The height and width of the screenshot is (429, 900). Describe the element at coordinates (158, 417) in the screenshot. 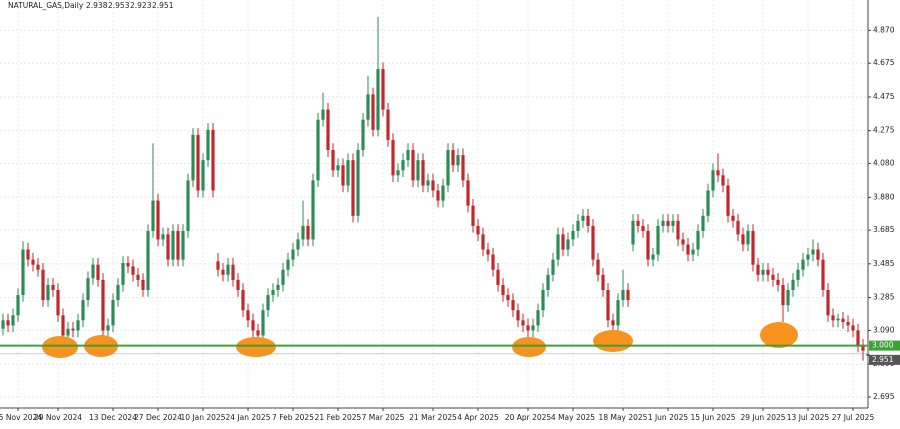

I see `x-tick-label: 27 Dec 2024` at that location.